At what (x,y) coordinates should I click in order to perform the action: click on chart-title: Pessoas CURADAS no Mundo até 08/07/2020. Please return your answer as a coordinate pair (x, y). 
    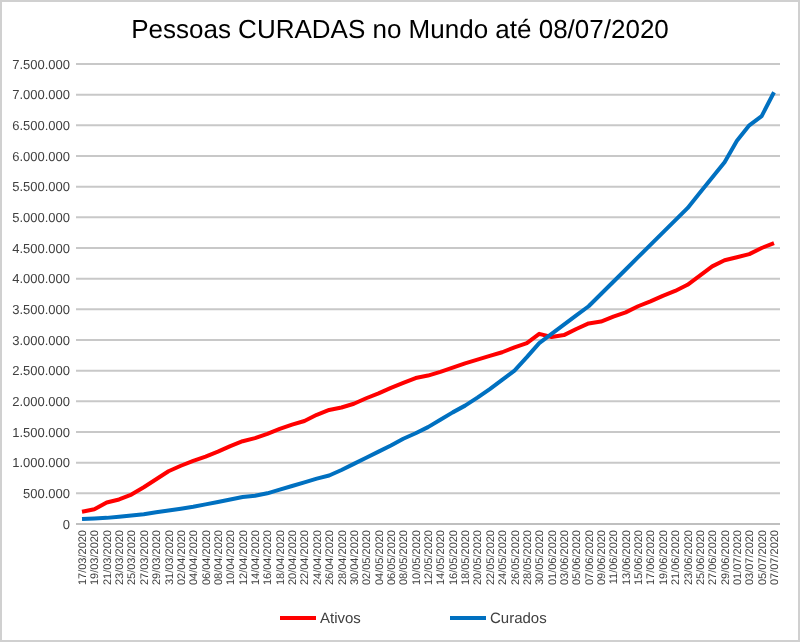
    Looking at the image, I should click on (400, 29).